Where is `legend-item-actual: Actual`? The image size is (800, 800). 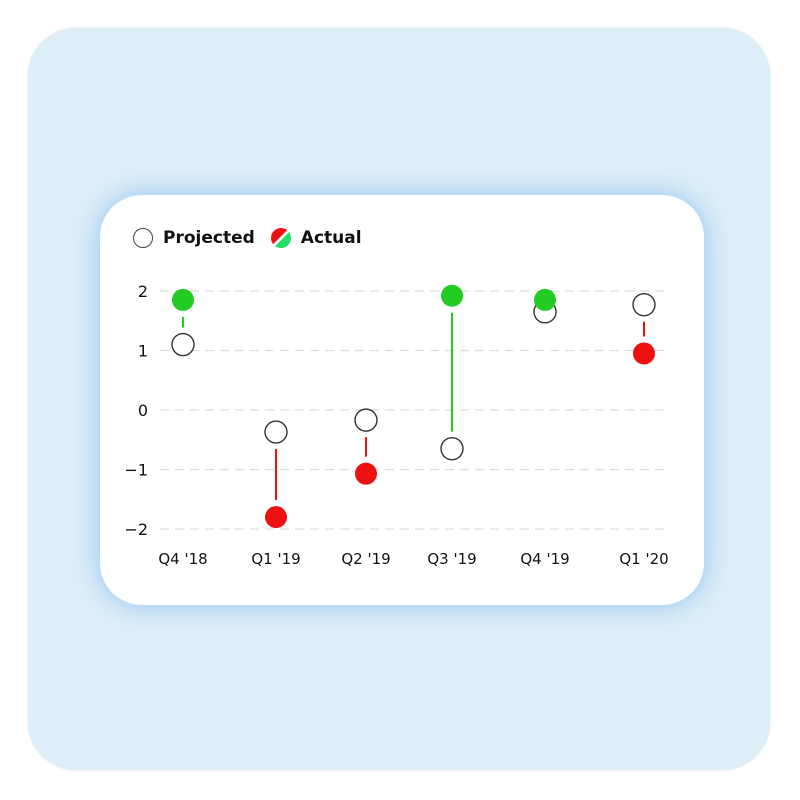 legend-item-actual: Actual is located at coordinates (316, 238).